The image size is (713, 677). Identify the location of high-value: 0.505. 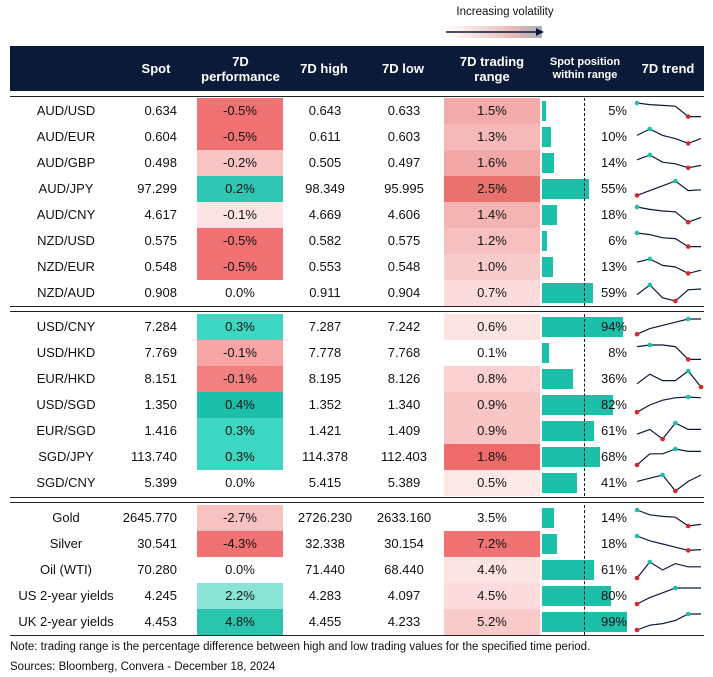
(325, 162).